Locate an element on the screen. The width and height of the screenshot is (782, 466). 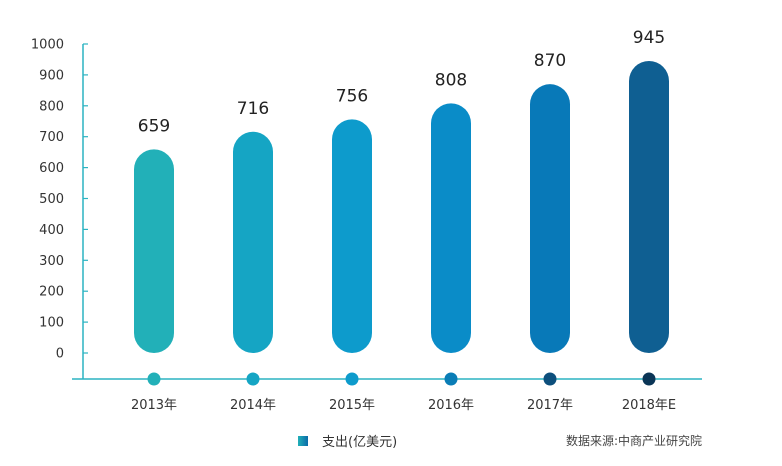
legend-swatch is located at coordinates (303, 440).